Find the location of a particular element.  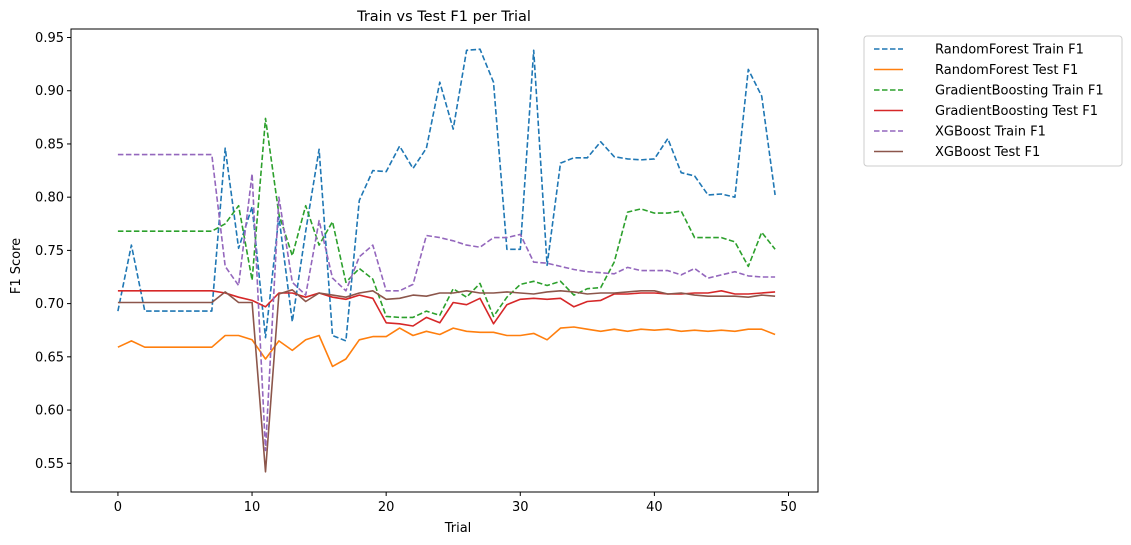

legend-label-5: XGBoost Train F1 is located at coordinates (990, 132).